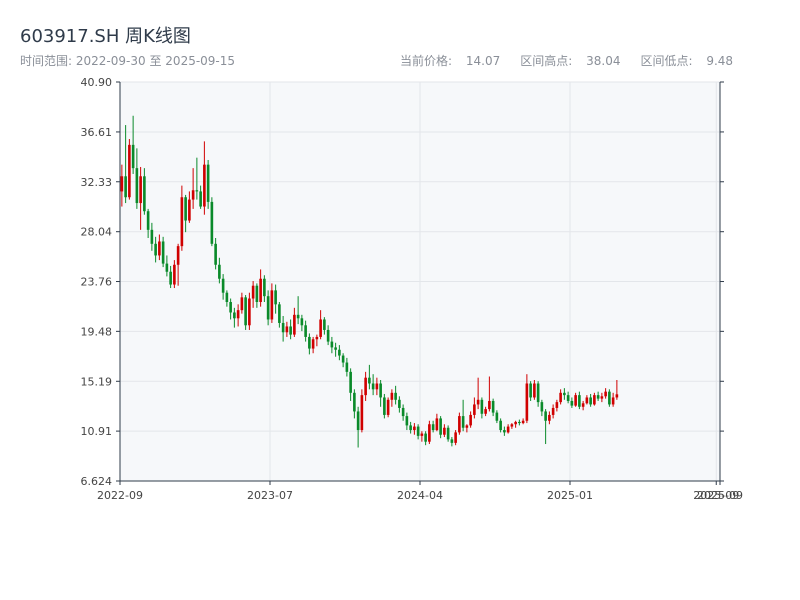 The height and width of the screenshot is (600, 800). Describe the element at coordinates (603, 61) in the screenshot. I see `range-high-value: 38.04` at that location.